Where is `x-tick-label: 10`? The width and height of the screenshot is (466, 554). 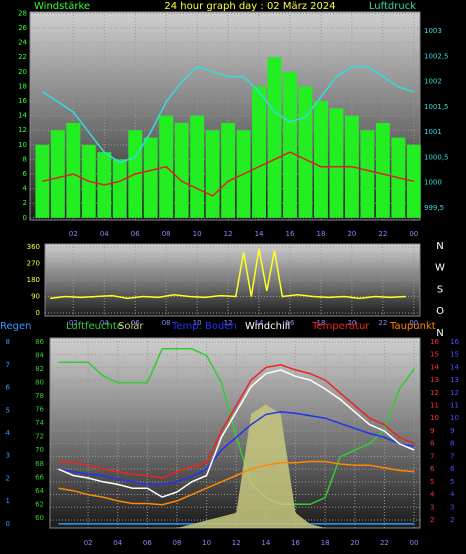 x-tick-label: 10 is located at coordinates (206, 543).